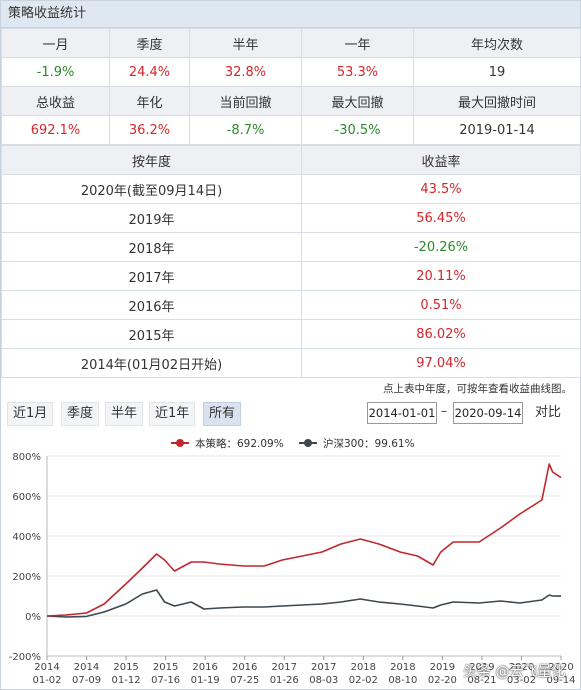  What do you see at coordinates (151, 218) in the screenshot?
I see `yearly-year: 2019年` at bounding box center [151, 218].